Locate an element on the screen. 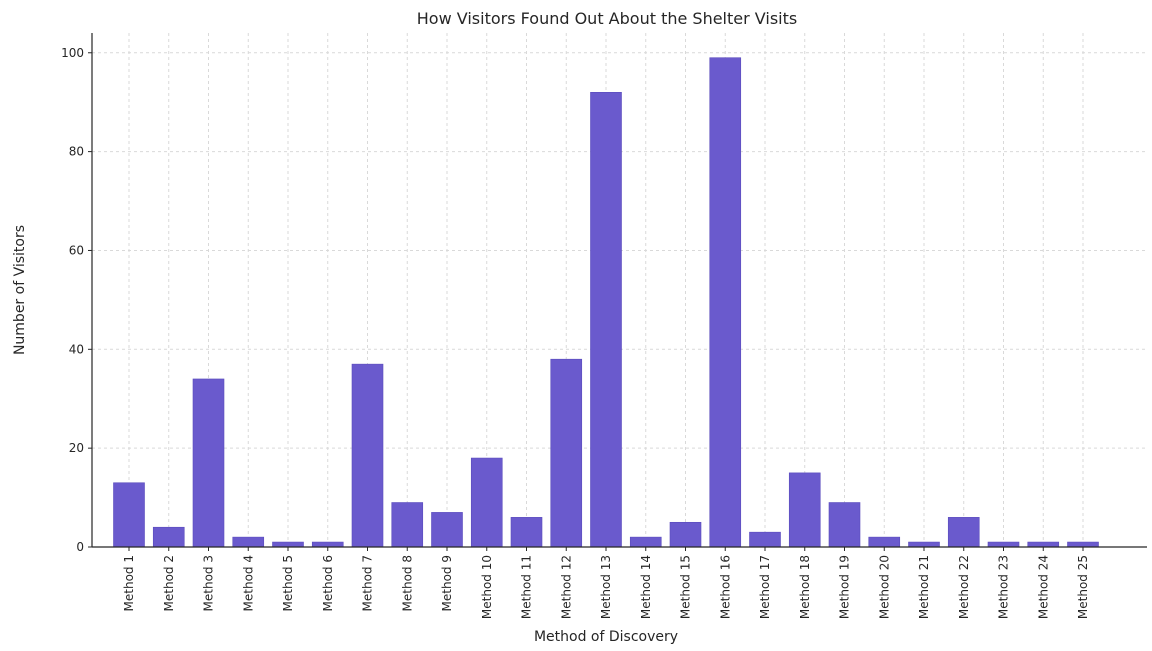 Image resolution: width=1152 pixels, height=651 pixels. x-tick-label: Method 2 is located at coordinates (169, 583).